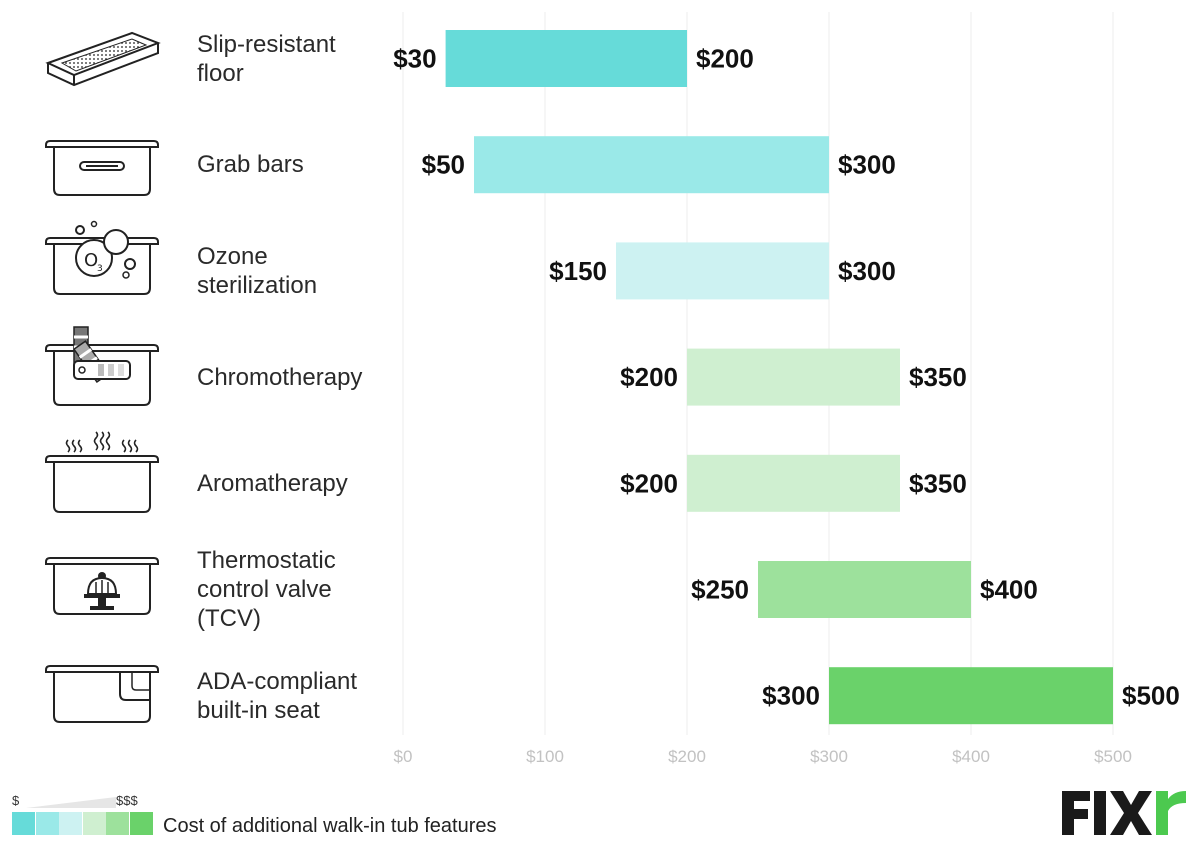 Image resolution: width=1200 pixels, height=847 pixels. Describe the element at coordinates (102, 586) in the screenshot. I see `thermostat-valve-tub-icon` at that location.